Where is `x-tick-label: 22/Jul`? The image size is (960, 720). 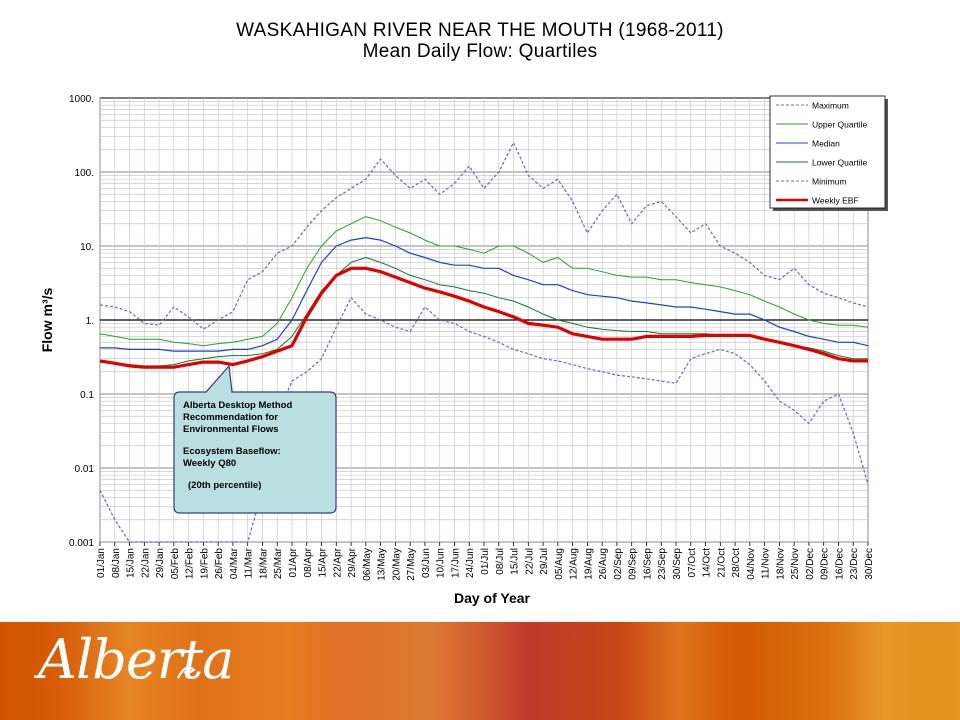
x-tick-label: 22/Jul is located at coordinates (529, 561).